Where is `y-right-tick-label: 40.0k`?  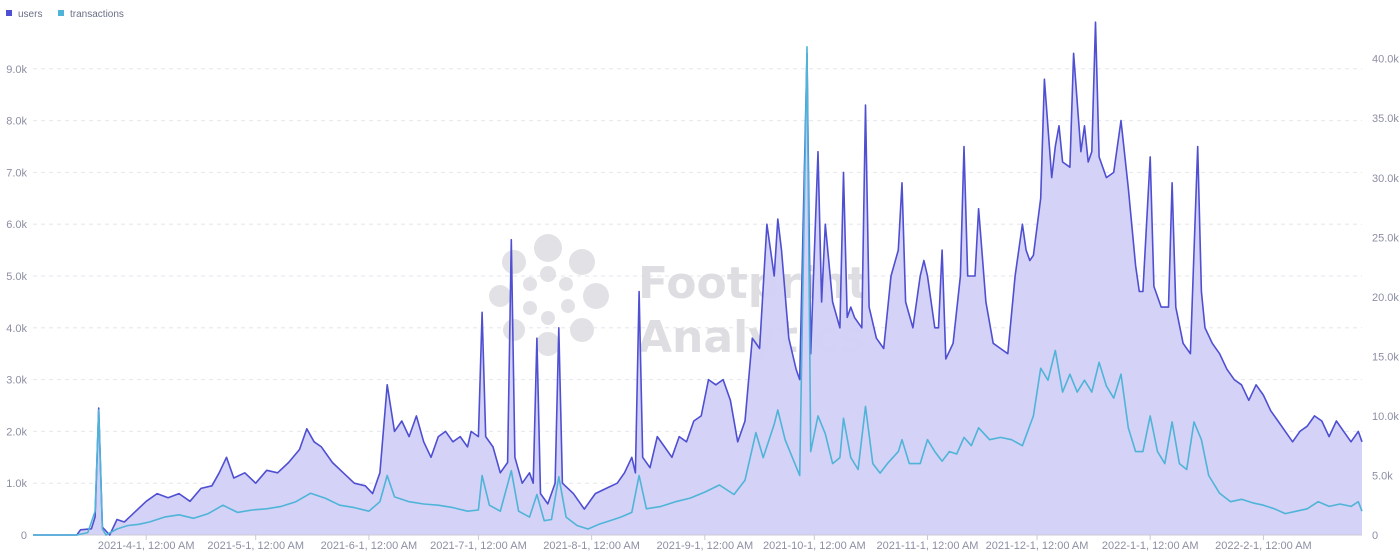 y-right-tick-label: 40.0k is located at coordinates (1385, 60).